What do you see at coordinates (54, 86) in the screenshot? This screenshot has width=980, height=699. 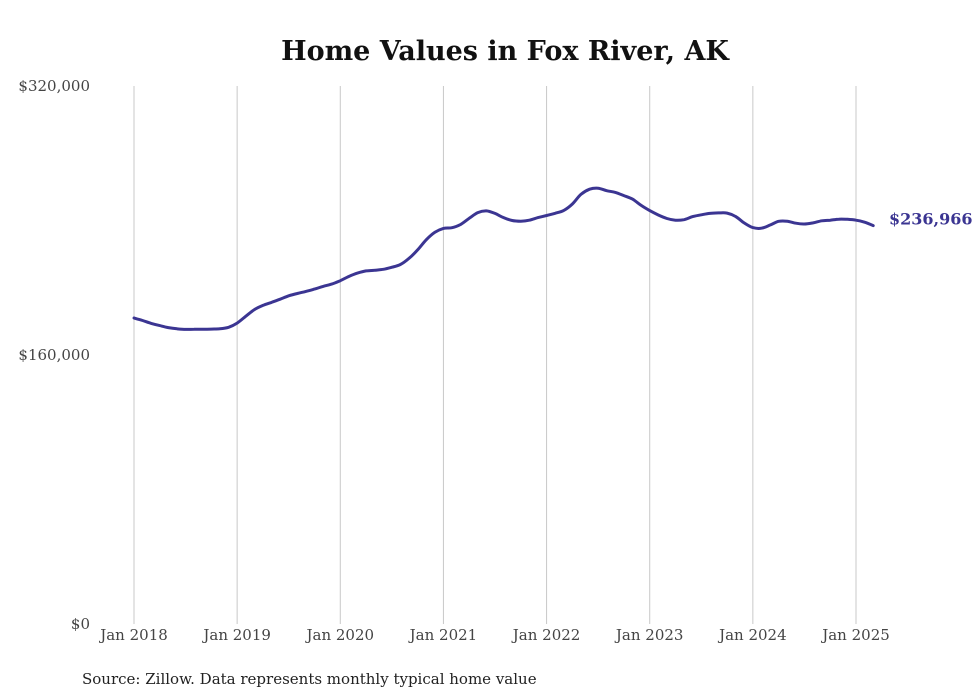 I see `y-tick-label-2: $320,000` at bounding box center [54, 86].